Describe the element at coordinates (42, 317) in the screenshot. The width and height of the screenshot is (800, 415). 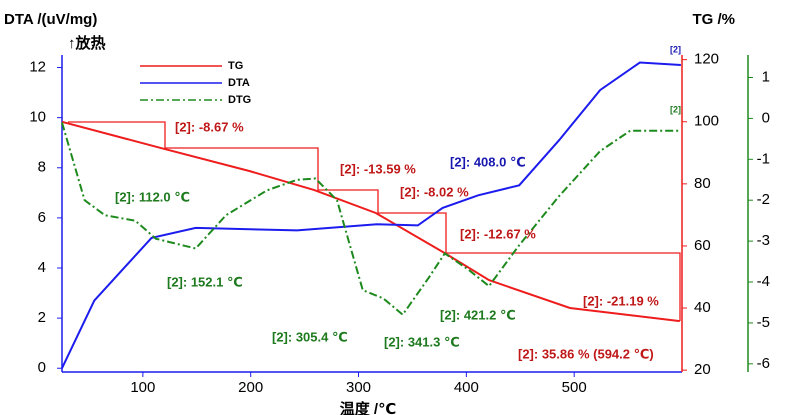
I see `y-tick-label: 2` at that location.